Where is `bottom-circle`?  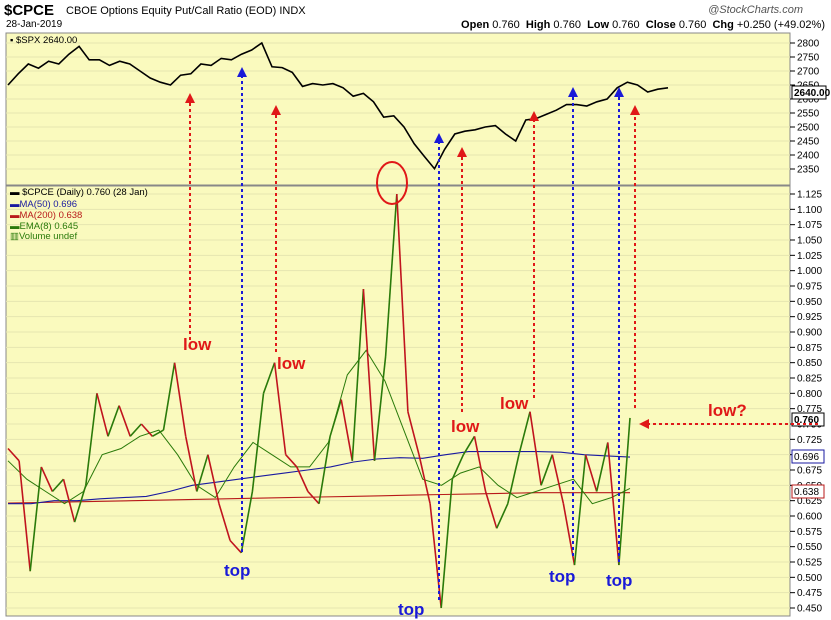 bottom-circle is located at coordinates (392, 183).